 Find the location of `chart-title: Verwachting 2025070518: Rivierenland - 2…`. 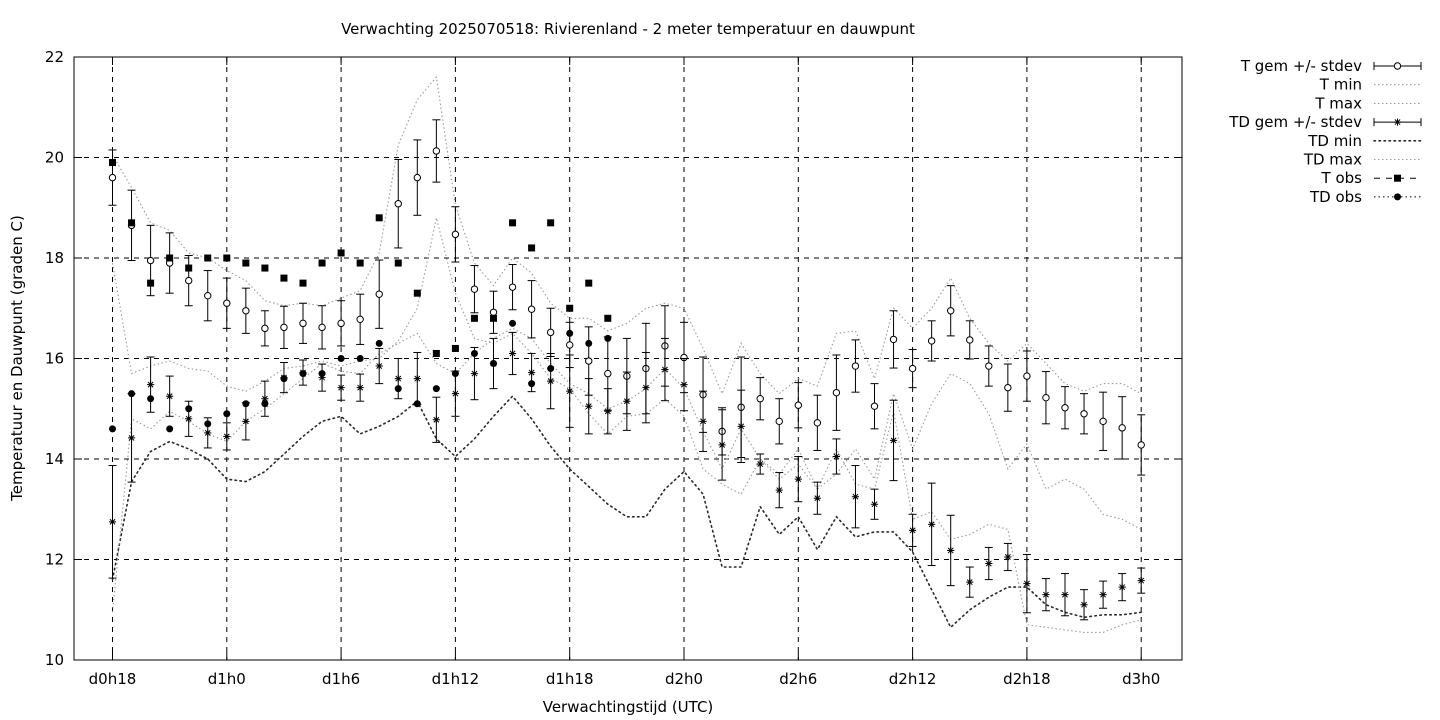

chart-title: Verwachting 2025070518: Rivierenland - 2… is located at coordinates (628, 29).